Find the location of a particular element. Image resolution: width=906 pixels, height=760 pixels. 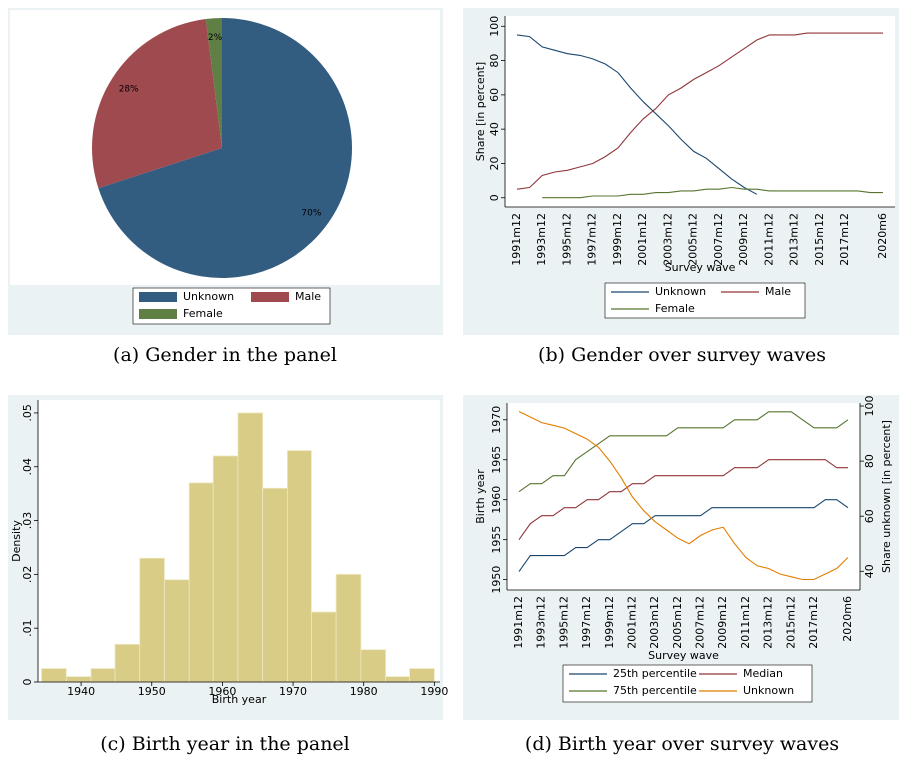

y-tick-label: .02 is located at coordinates (27, 575).